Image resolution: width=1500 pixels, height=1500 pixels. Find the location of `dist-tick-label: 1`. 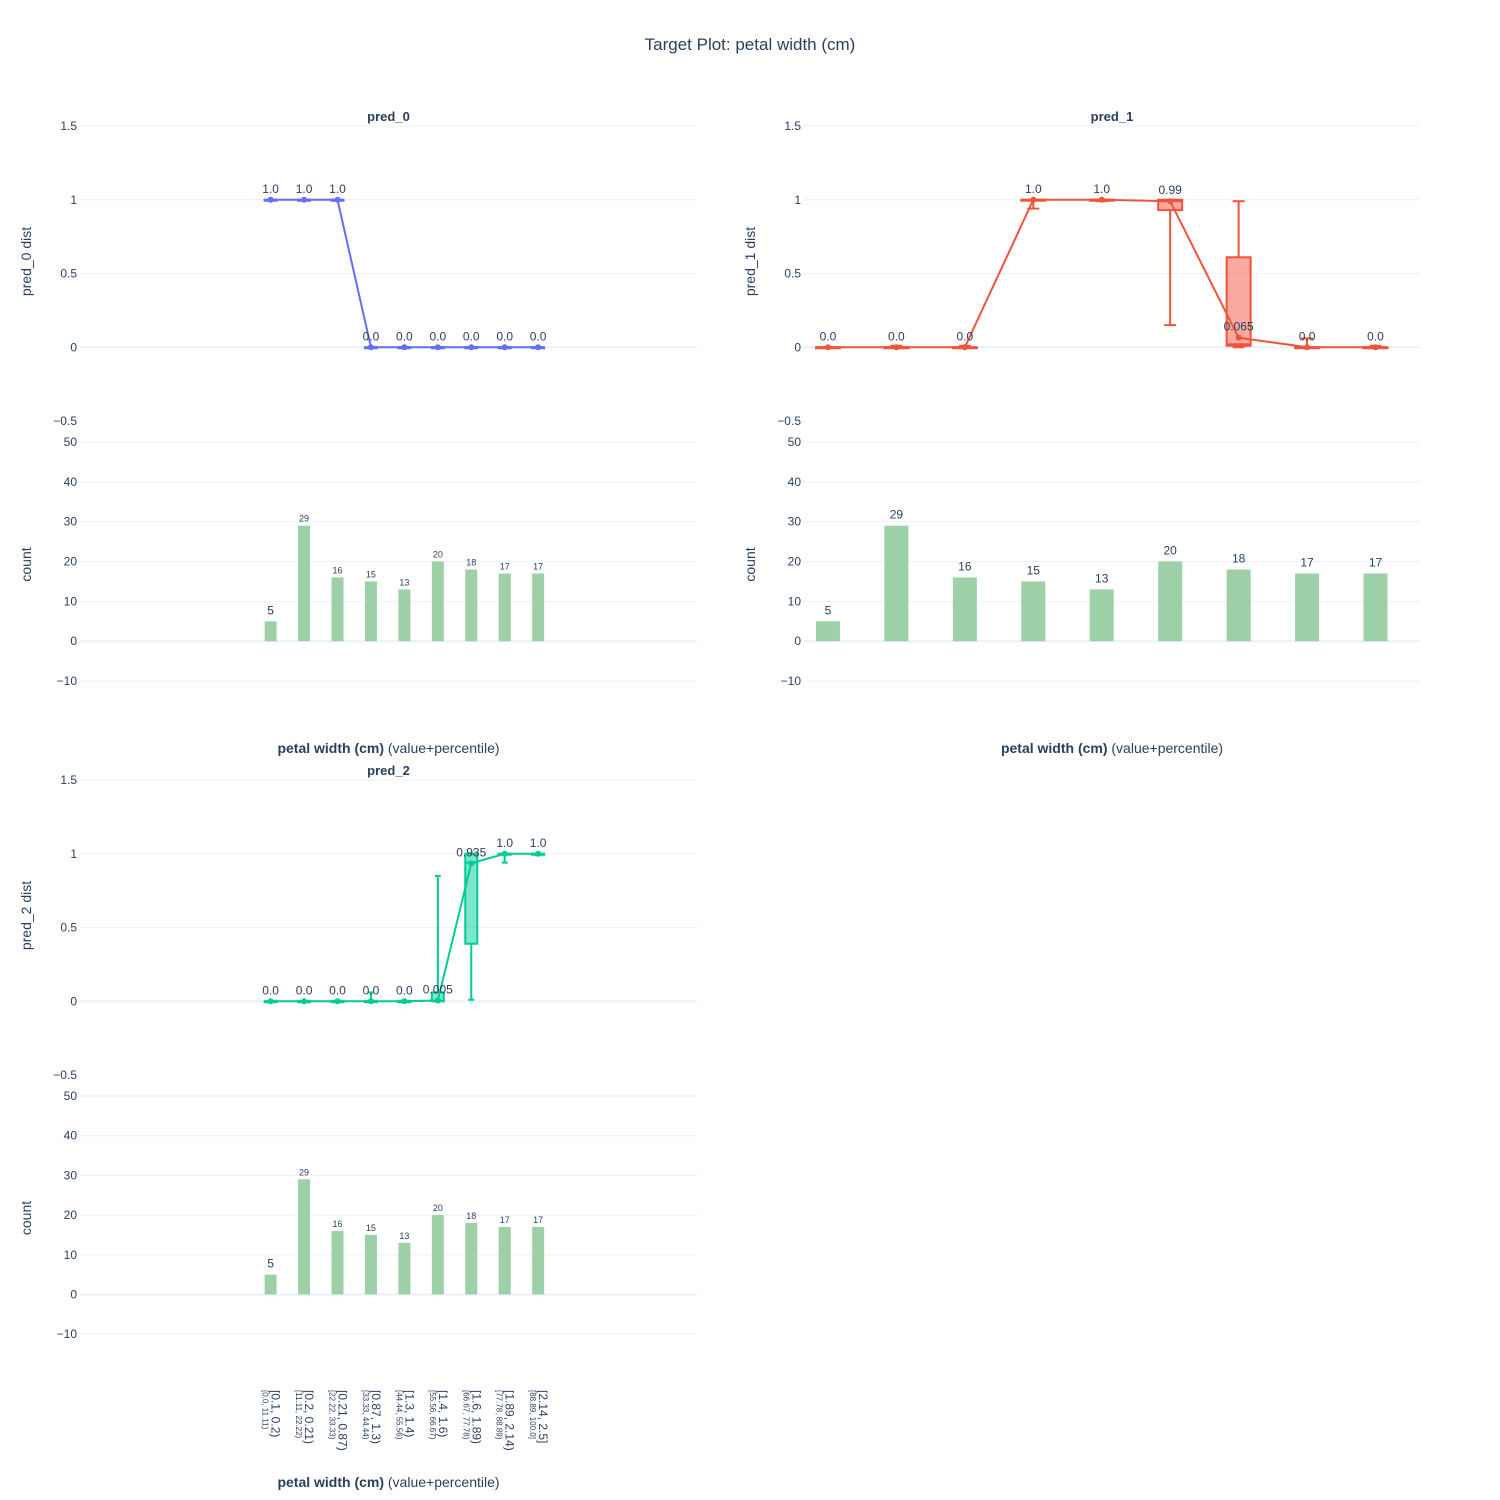

dist-tick-label: 1 is located at coordinates (73, 854).